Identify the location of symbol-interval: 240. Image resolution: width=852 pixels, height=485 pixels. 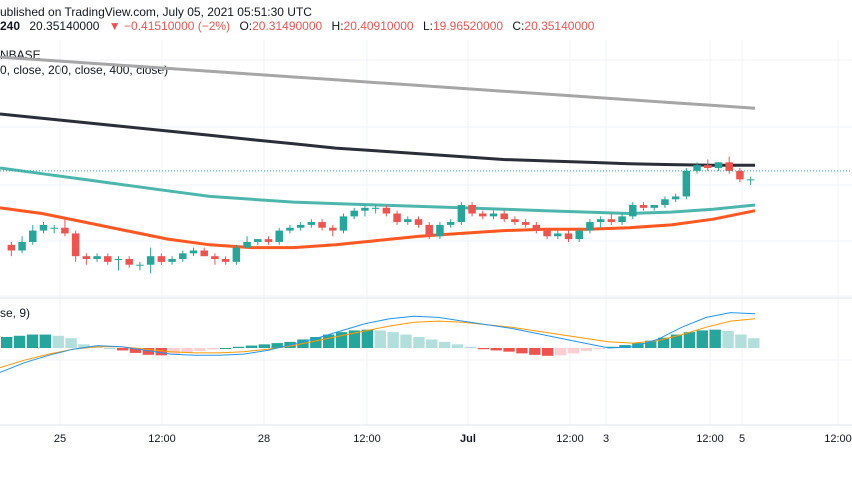
(10, 26).